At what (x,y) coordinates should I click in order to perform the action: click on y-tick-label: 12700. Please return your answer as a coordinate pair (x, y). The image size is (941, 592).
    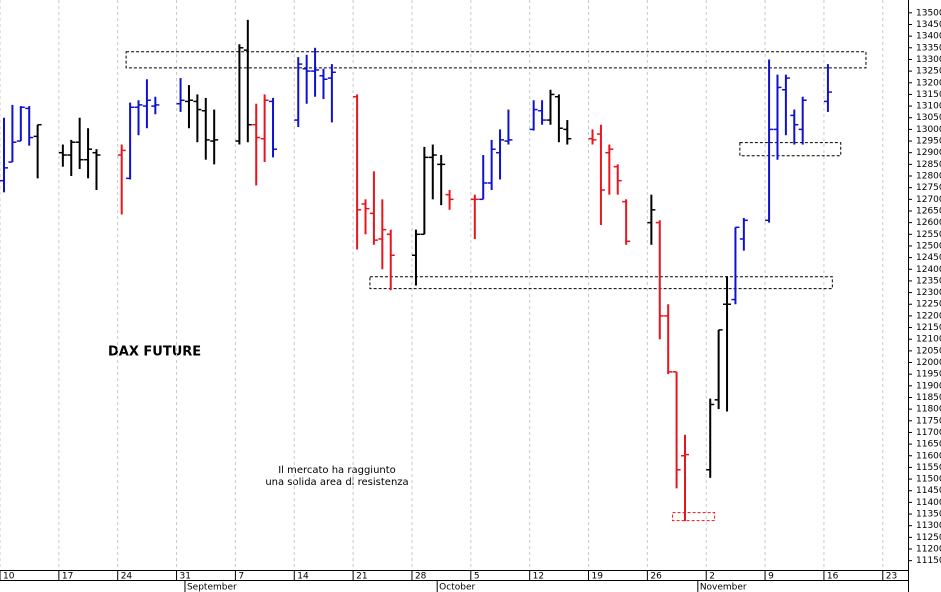
    Looking at the image, I should click on (928, 200).